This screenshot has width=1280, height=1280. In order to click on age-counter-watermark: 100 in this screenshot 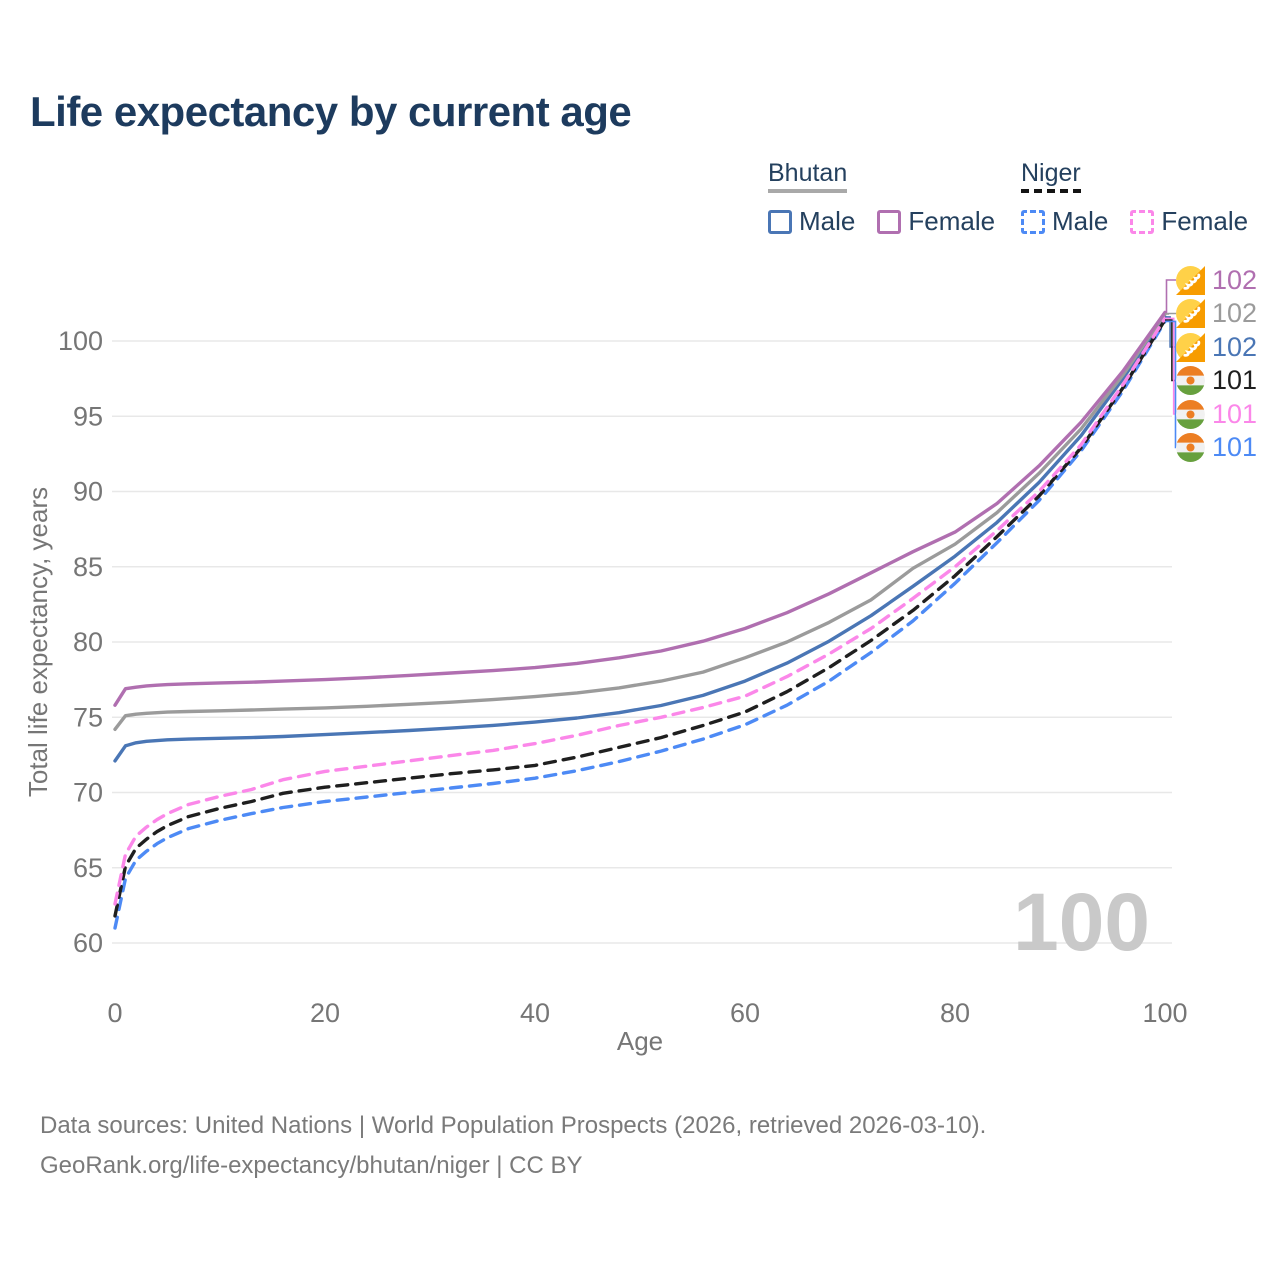, I will do `click(1081, 922)`.